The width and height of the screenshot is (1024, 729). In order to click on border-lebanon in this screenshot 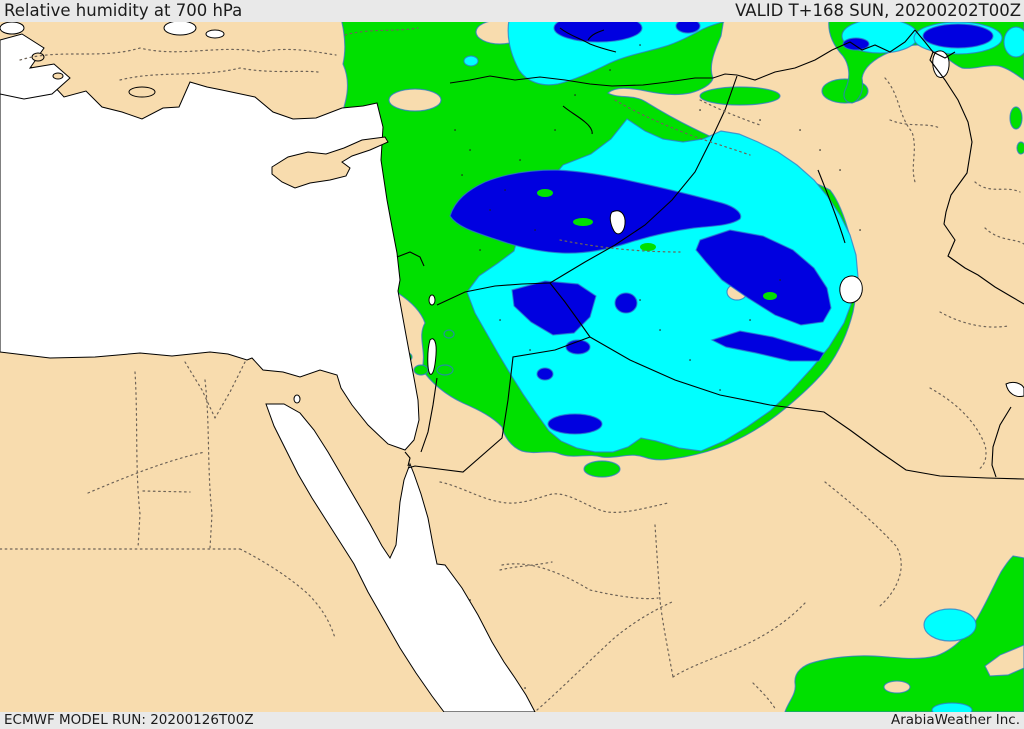, I will do `click(410, 259)`.